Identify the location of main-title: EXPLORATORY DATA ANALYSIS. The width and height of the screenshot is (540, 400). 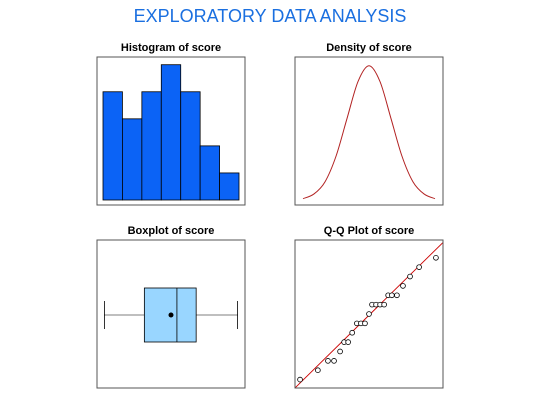
(270, 16).